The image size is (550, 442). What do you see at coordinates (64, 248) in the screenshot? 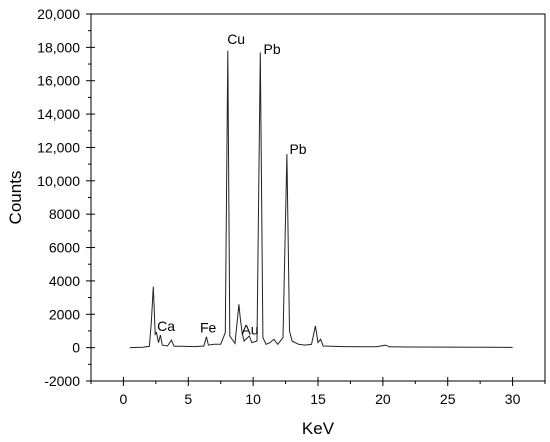
I see `y-tick-label: 6000` at bounding box center [64, 248].